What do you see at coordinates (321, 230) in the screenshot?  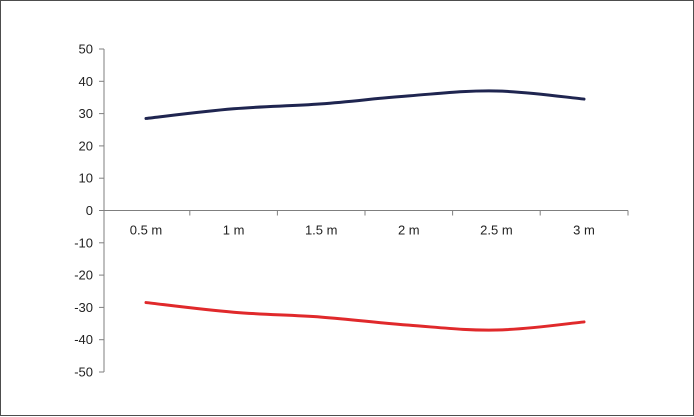 I see `x-tick-label: 1.5 m` at bounding box center [321, 230].